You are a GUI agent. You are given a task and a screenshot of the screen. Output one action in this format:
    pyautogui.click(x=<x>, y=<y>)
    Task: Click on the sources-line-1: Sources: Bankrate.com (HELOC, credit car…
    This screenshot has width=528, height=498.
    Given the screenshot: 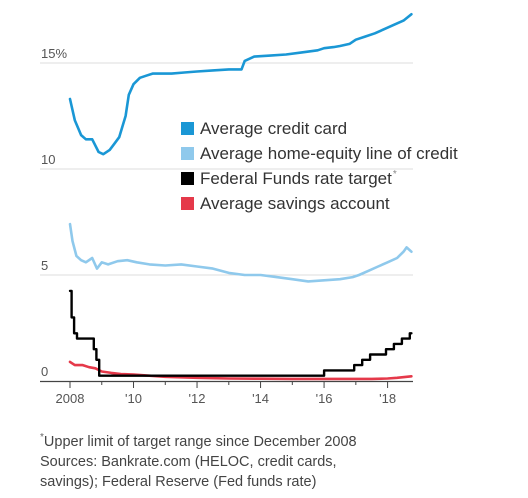 What is the action you would take?
    pyautogui.click(x=188, y=462)
    